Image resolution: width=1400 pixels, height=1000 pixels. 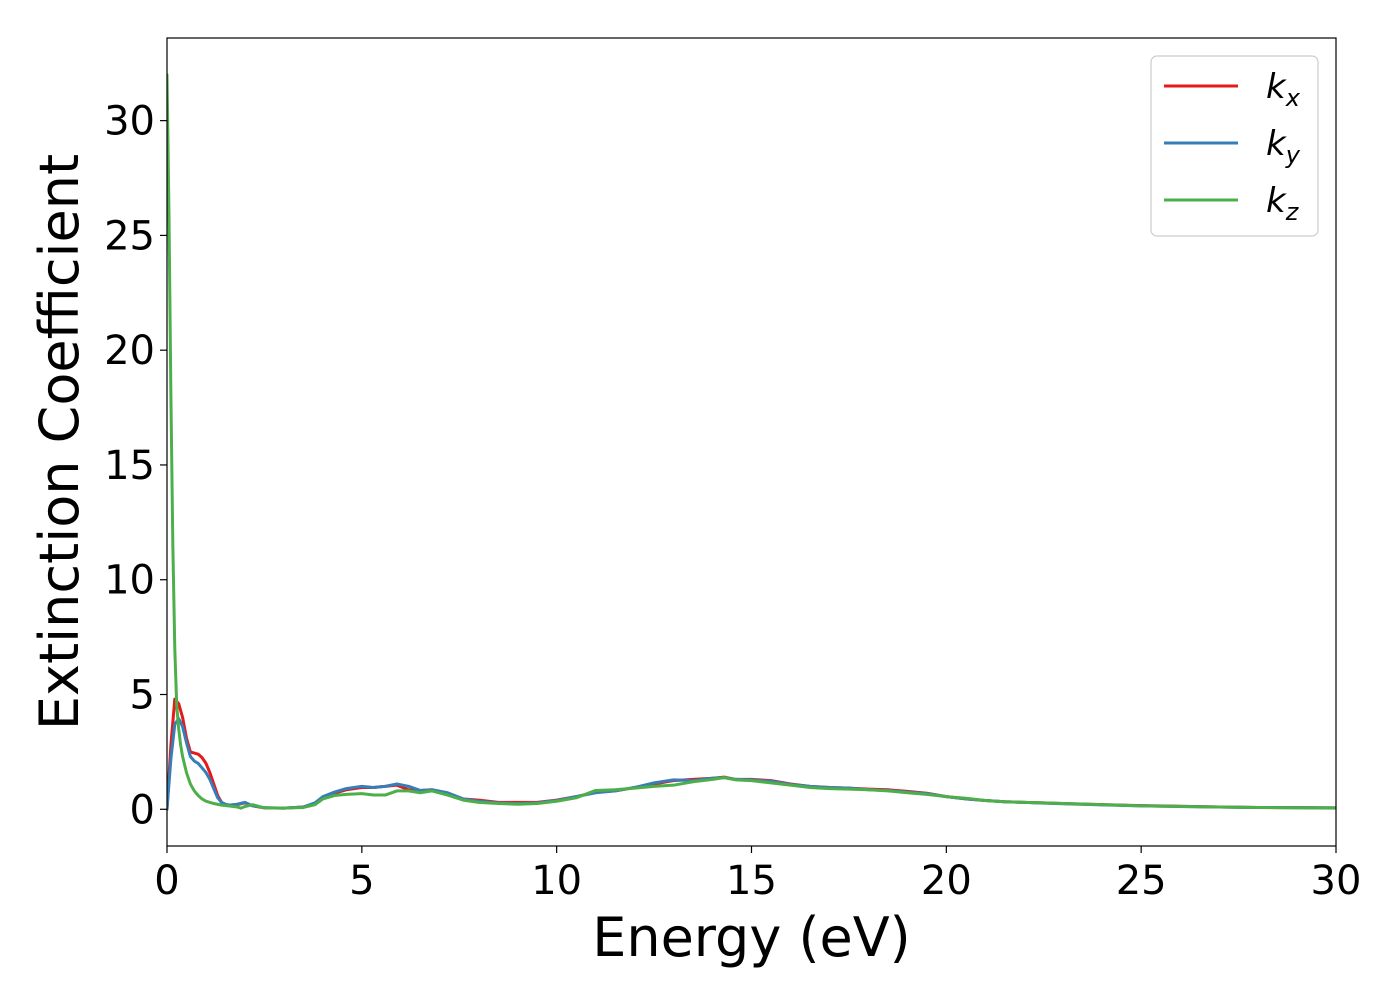 What do you see at coordinates (1234, 146) in the screenshot?
I see `legend-box` at bounding box center [1234, 146].